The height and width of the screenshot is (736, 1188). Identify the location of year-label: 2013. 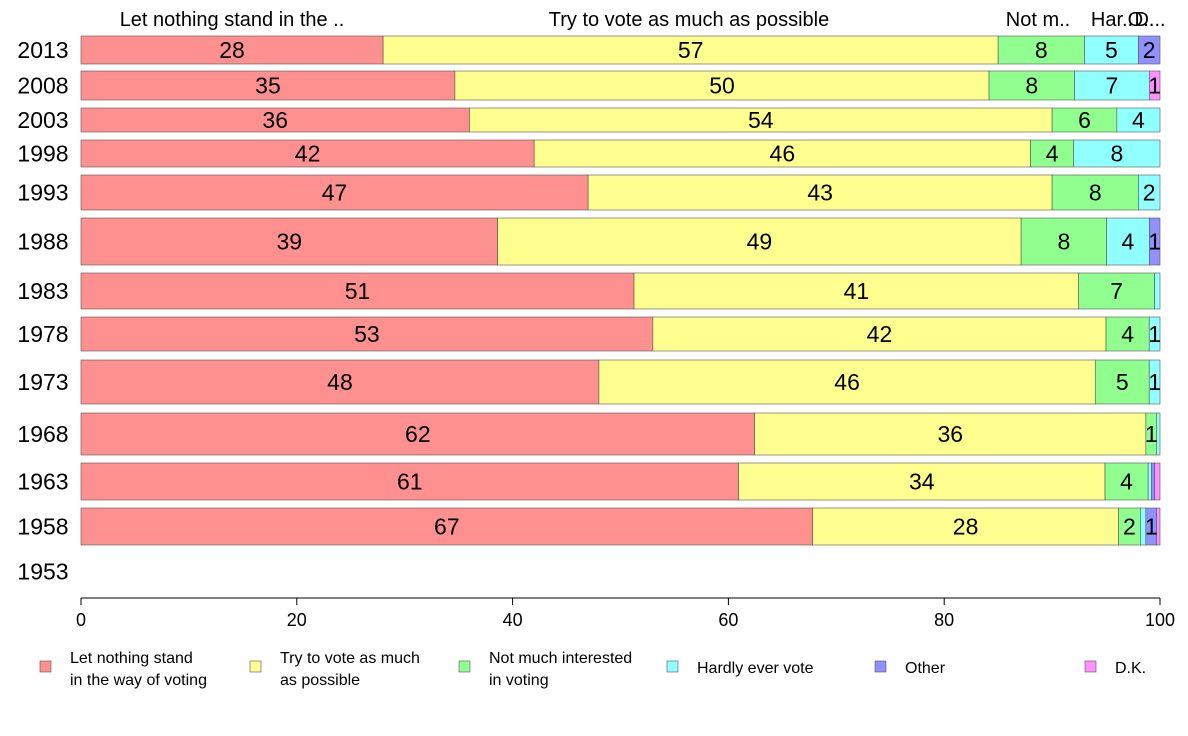
(42, 50).